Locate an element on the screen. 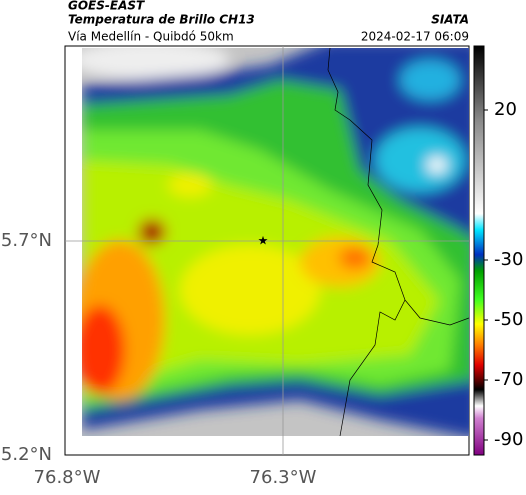 Image resolution: width=526 pixels, height=495 pixels. colorbar is located at coordinates (479, 250).